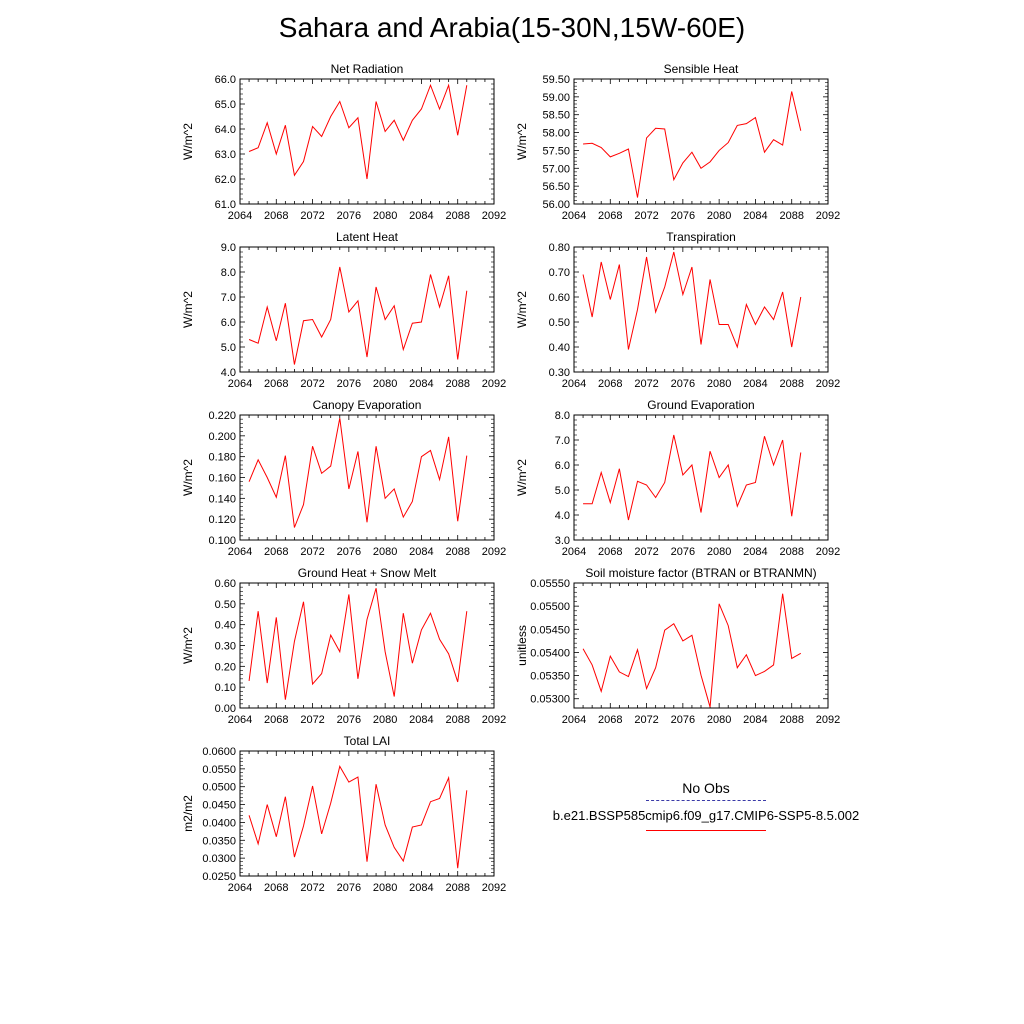  What do you see at coordinates (225, 105) in the screenshot?
I see `y-tick-label: 65.0` at bounding box center [225, 105].